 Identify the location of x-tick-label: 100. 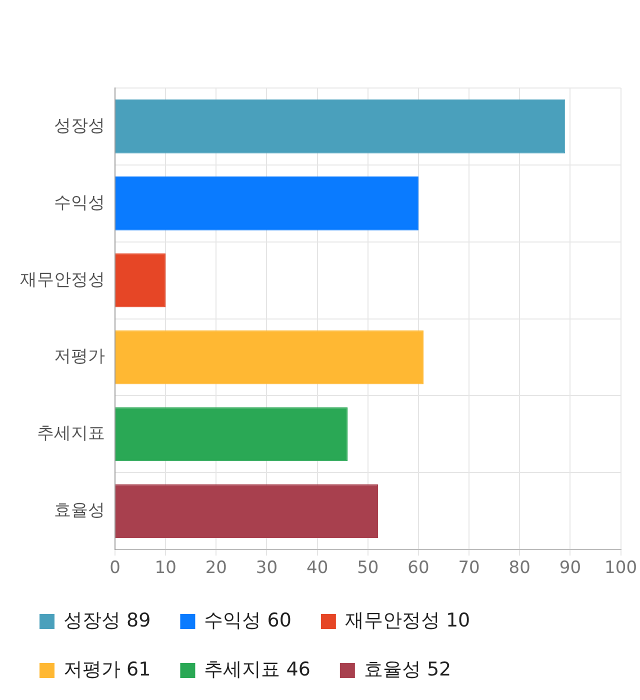
(621, 568).